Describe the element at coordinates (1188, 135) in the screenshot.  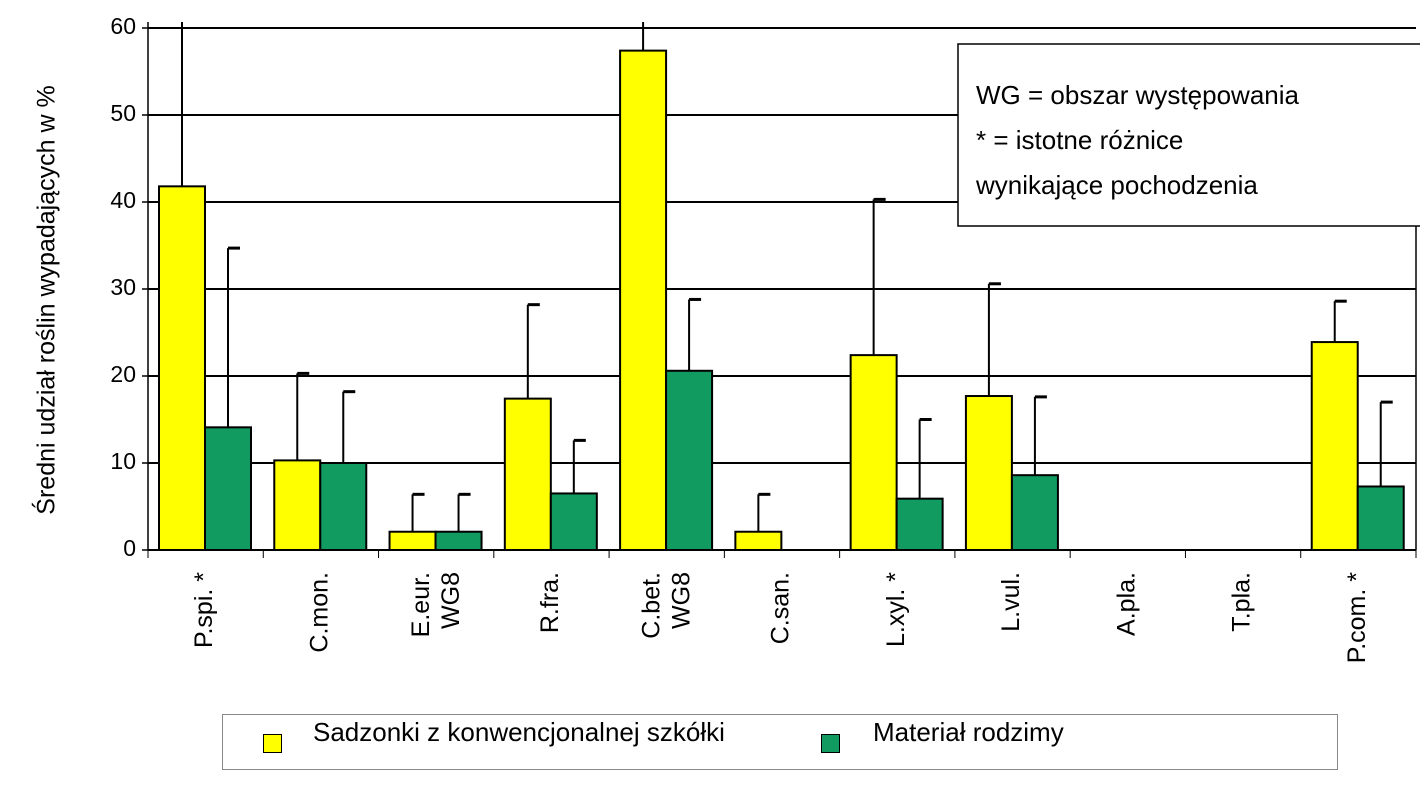
I see `annotation-box` at that location.